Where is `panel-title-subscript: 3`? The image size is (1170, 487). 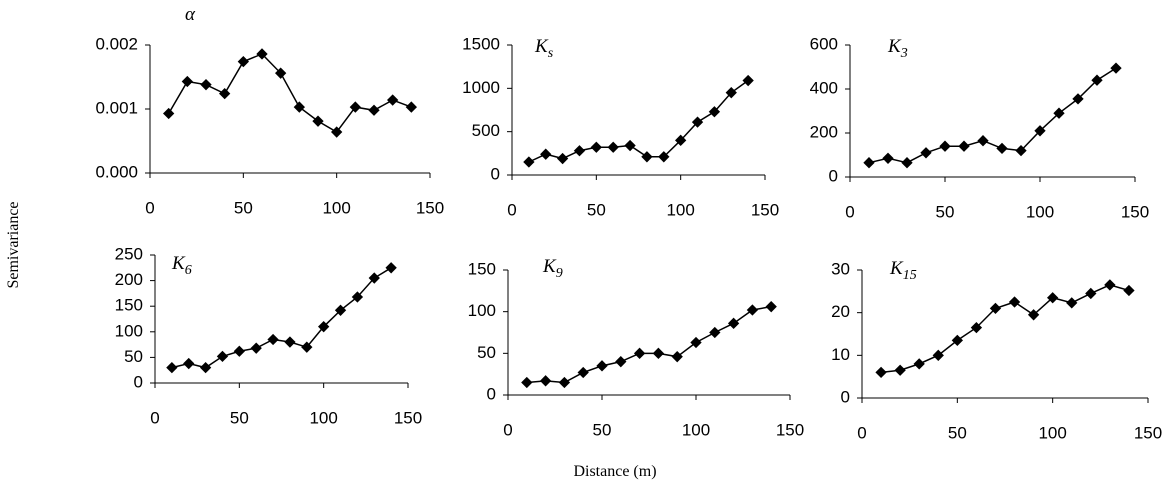 panel-title-subscript: 3 is located at coordinates (904, 53).